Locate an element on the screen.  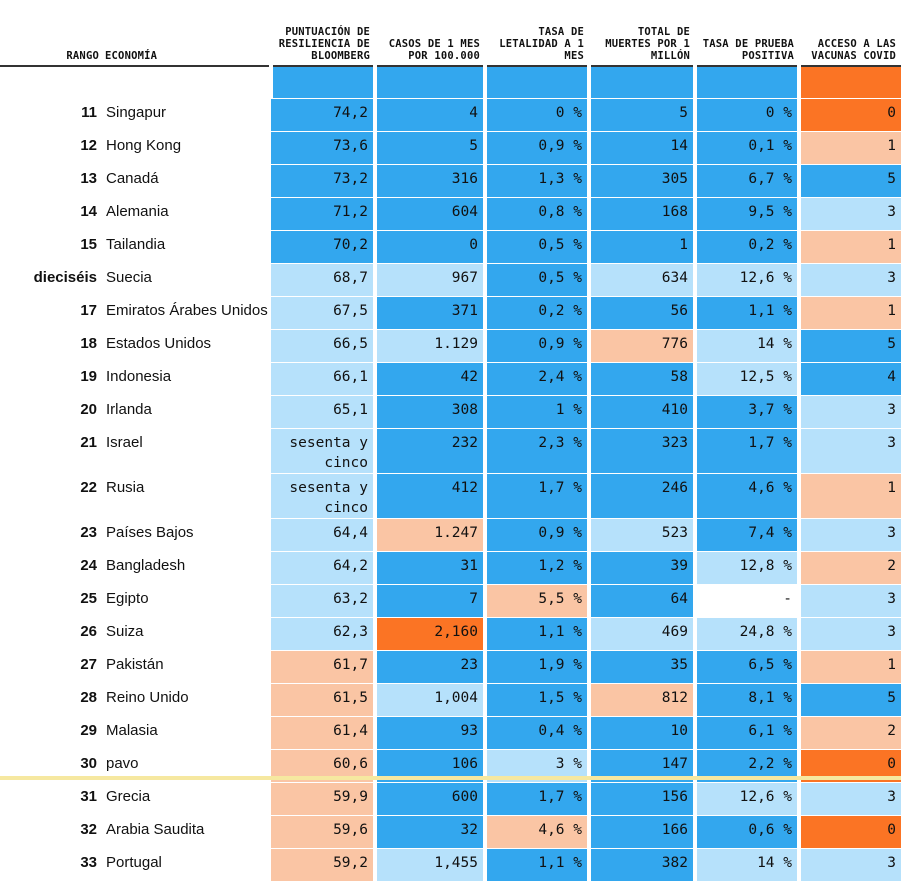
positivity-header: TASA DE PRUEBA POSITIVA is located at coordinates (747, 33).